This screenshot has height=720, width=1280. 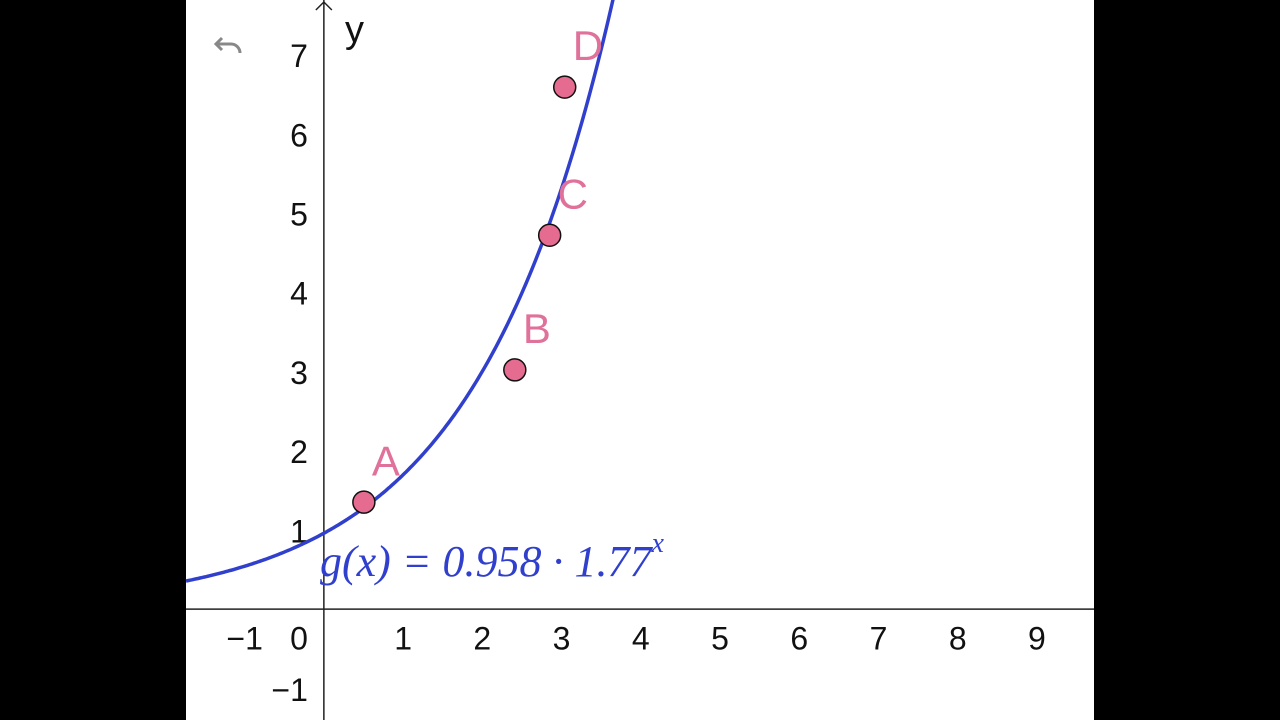 What do you see at coordinates (354, 30) in the screenshot?
I see `y-axis-label: y` at bounding box center [354, 30].